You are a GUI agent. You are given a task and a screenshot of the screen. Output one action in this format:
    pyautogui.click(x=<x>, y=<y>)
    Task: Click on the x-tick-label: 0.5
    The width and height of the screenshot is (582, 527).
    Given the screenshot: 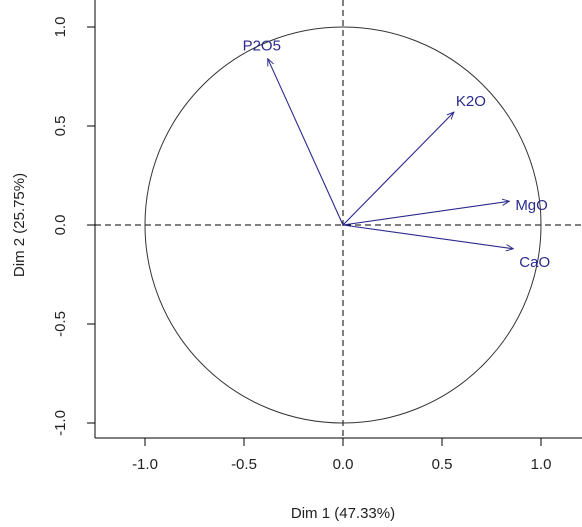 What is the action you would take?
    pyautogui.click(x=442, y=464)
    